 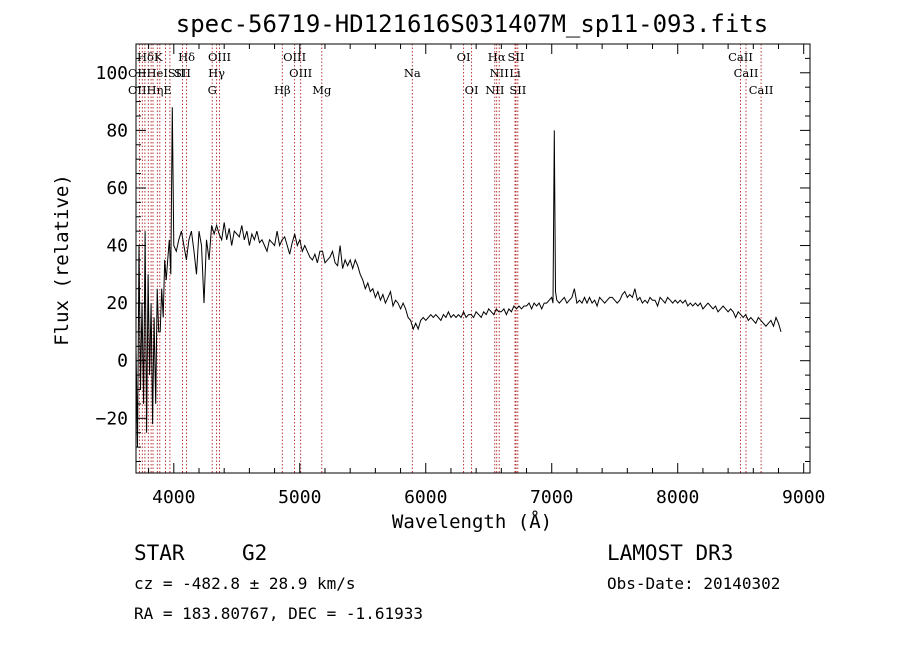 What do you see at coordinates (278, 613) in the screenshot?
I see `coordinates: RA = 183.80767, DEC = -1.61933` at bounding box center [278, 613].